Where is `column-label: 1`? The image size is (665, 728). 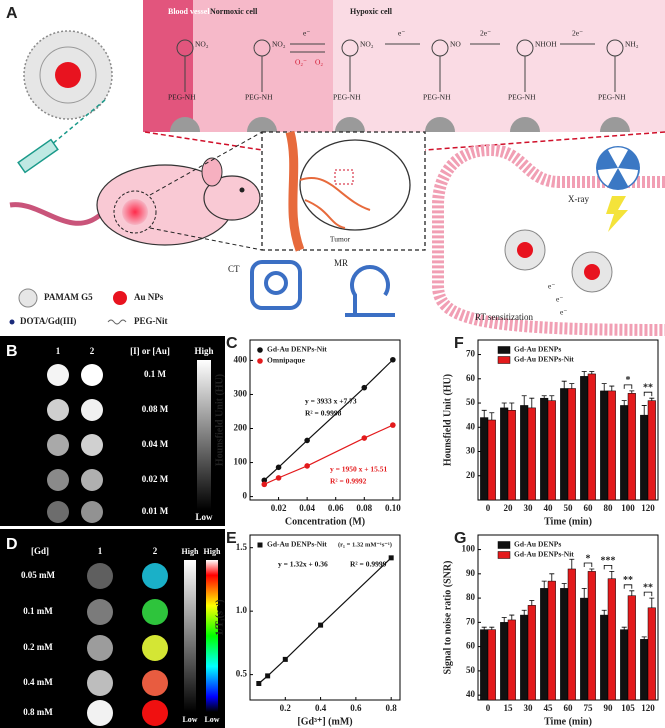
column-label: 1 is located at coordinates (100, 551).